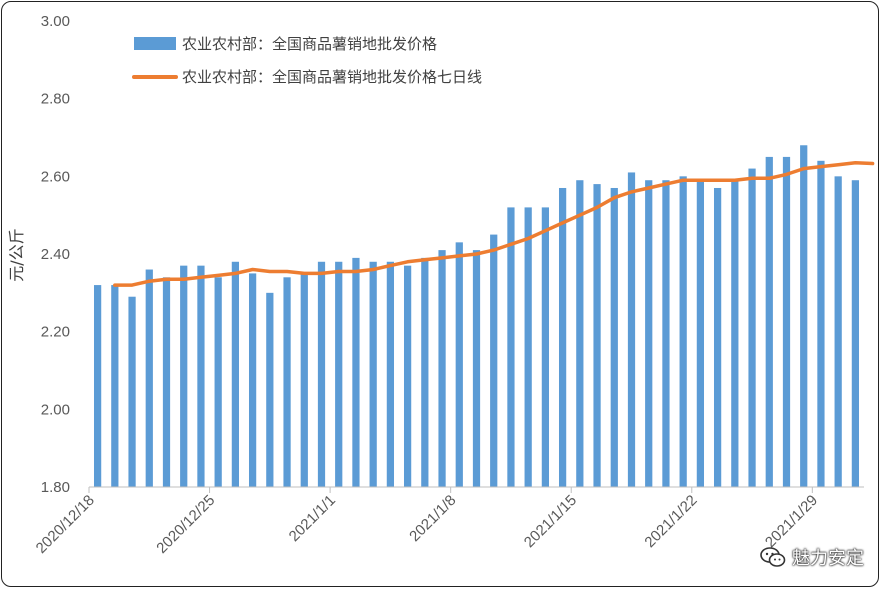 This screenshot has width=882, height=590. I want to click on x-tick-label: 2020/12/18, so click(65, 524).